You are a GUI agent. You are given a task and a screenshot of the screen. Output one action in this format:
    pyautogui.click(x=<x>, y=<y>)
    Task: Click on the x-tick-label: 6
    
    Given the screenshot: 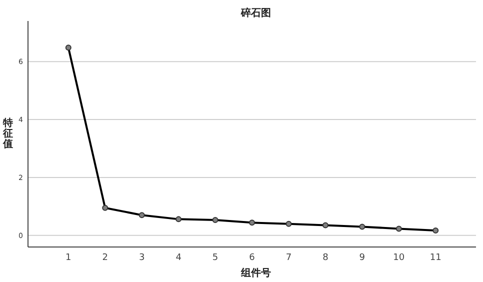 What is the action you would take?
    pyautogui.click(x=252, y=258)
    